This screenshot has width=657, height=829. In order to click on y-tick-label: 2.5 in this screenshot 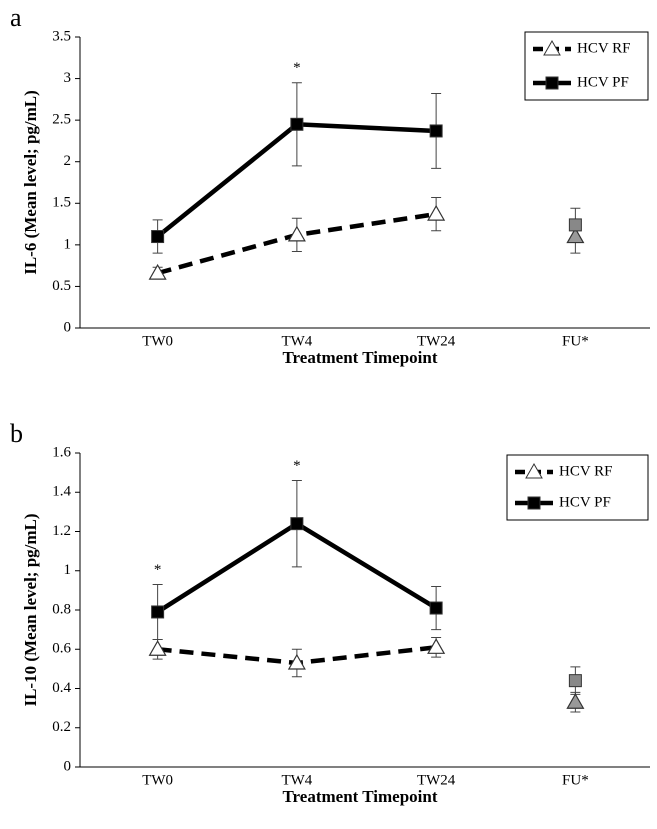, I will do `click(61, 120)`.